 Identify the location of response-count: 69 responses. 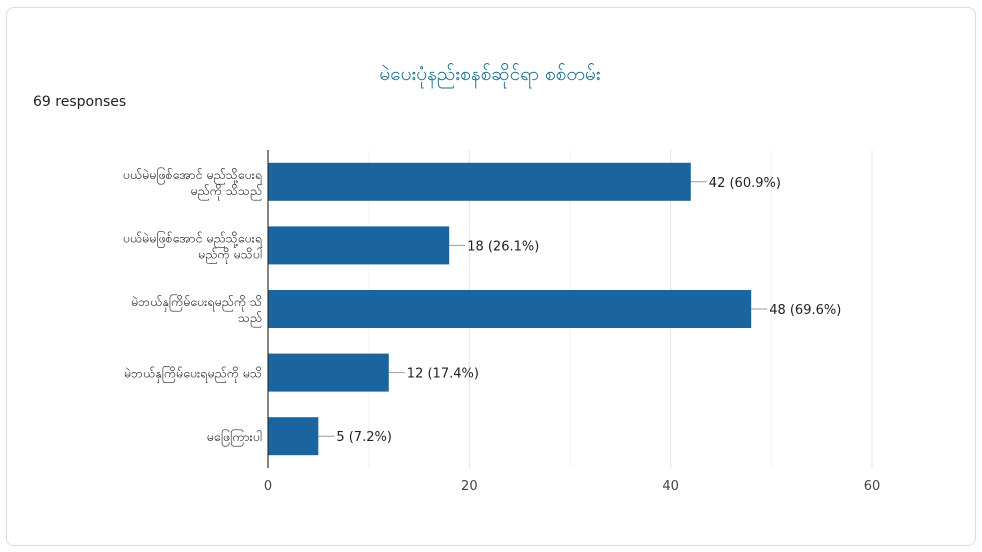
(80, 102).